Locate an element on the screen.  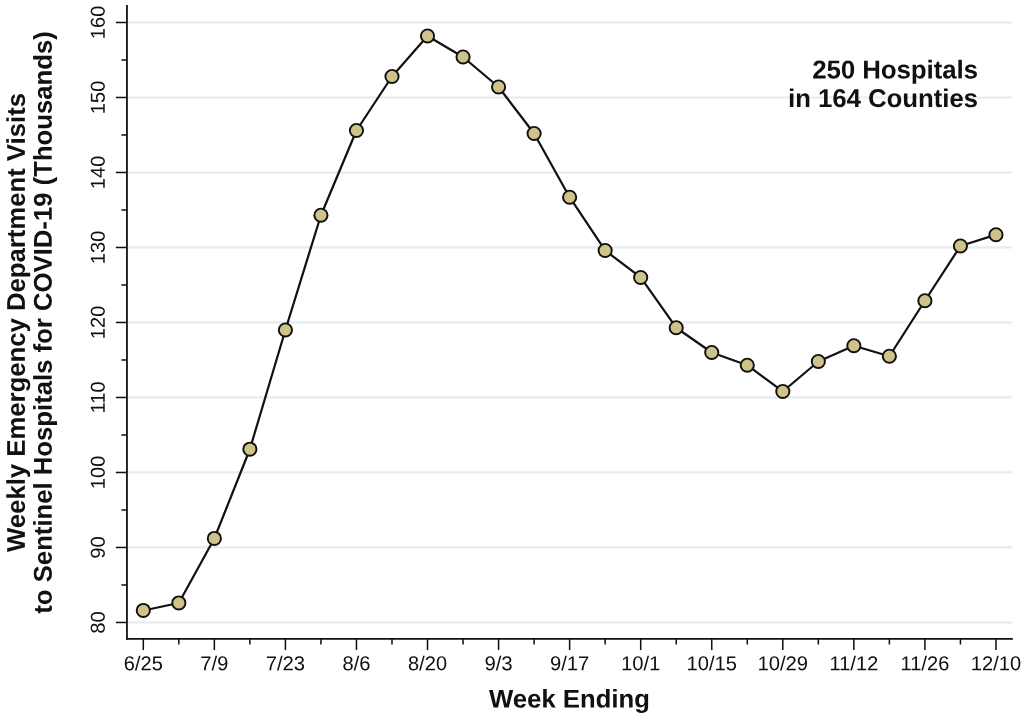
y-tick-label: 110 is located at coordinates (97, 397).